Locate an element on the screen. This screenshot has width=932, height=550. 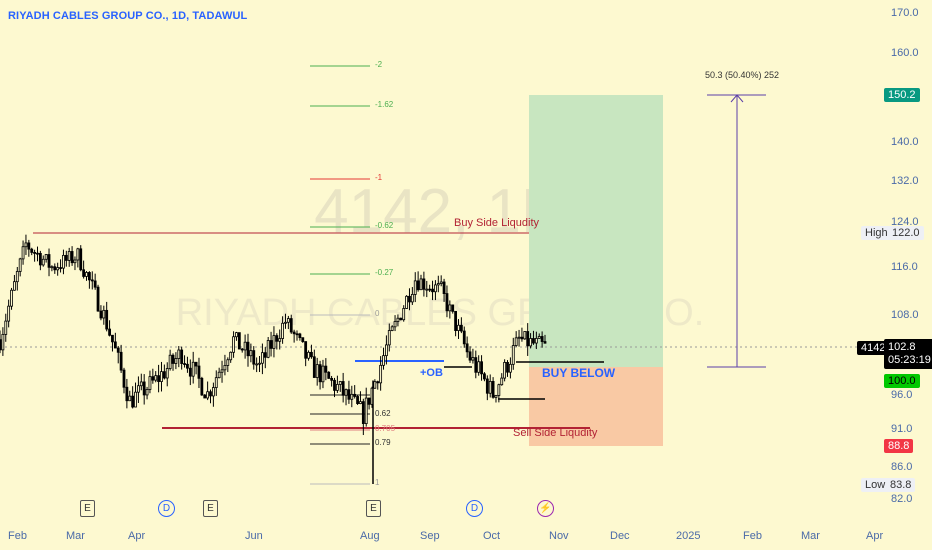
low-label: Low is located at coordinates (875, 485).